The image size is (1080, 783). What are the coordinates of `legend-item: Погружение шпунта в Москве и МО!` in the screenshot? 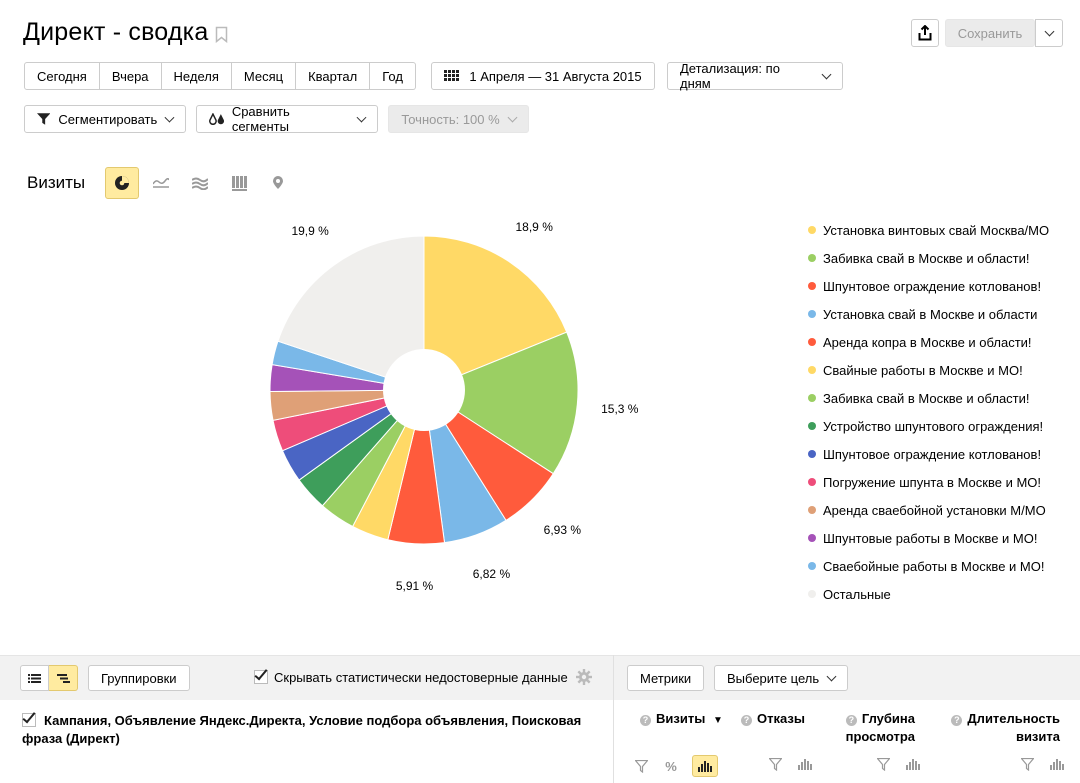 It's located at (928, 482).